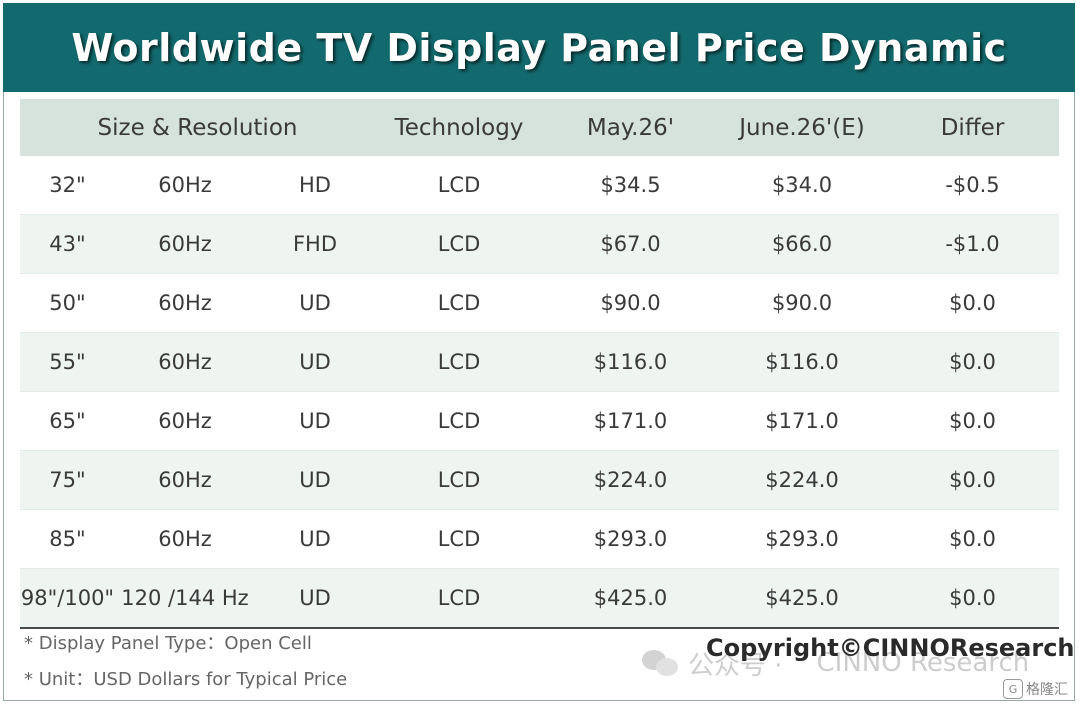  Describe the element at coordinates (168, 643) in the screenshot. I see `note-panel-type: * Display Panel Type：Open Cell` at that location.